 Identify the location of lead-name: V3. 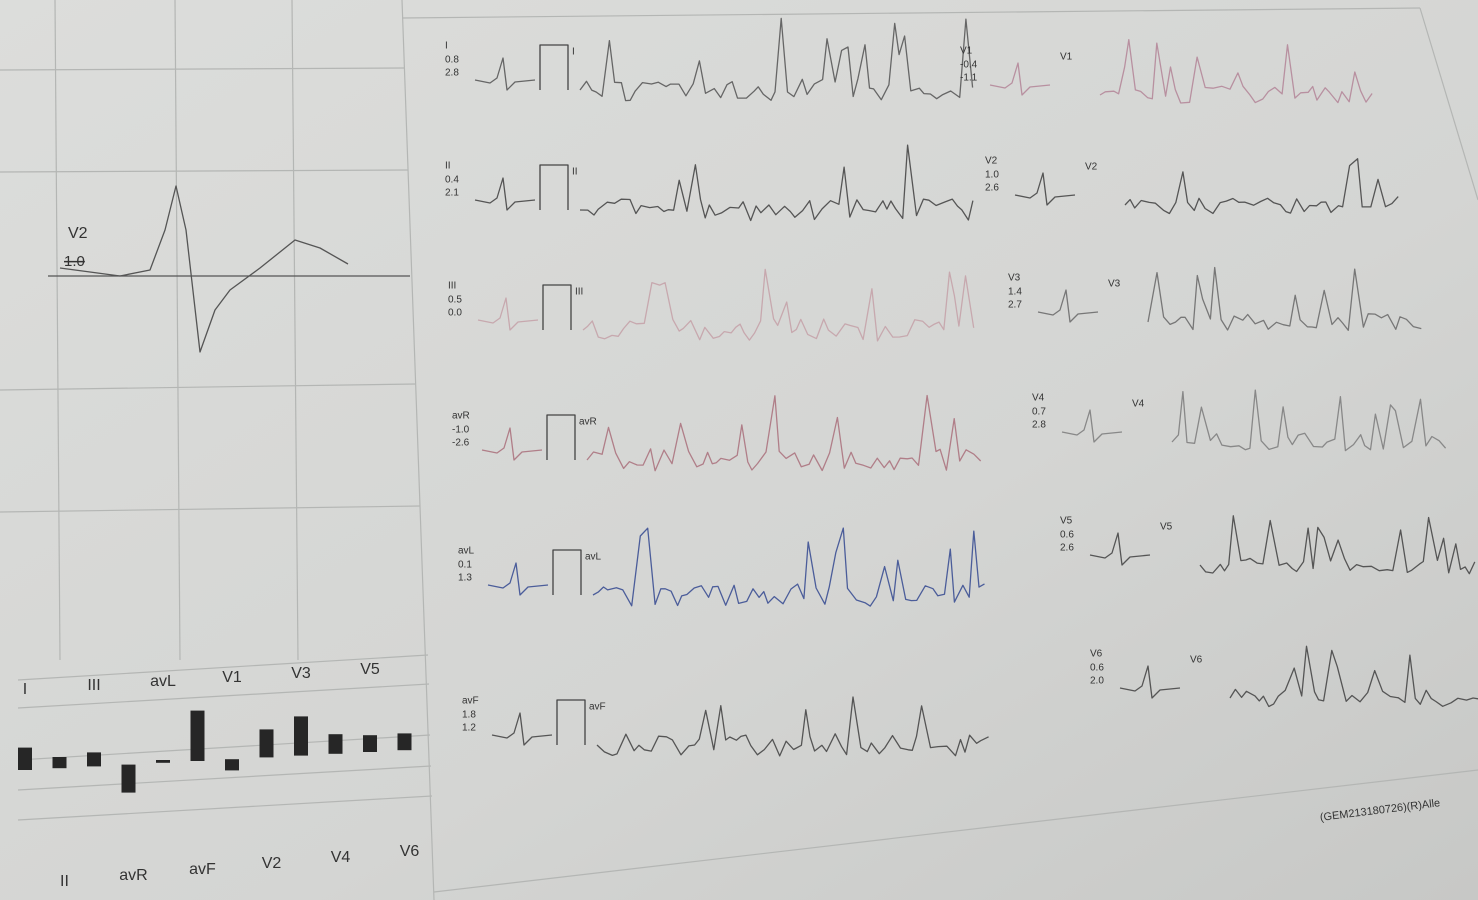
(1114, 284).